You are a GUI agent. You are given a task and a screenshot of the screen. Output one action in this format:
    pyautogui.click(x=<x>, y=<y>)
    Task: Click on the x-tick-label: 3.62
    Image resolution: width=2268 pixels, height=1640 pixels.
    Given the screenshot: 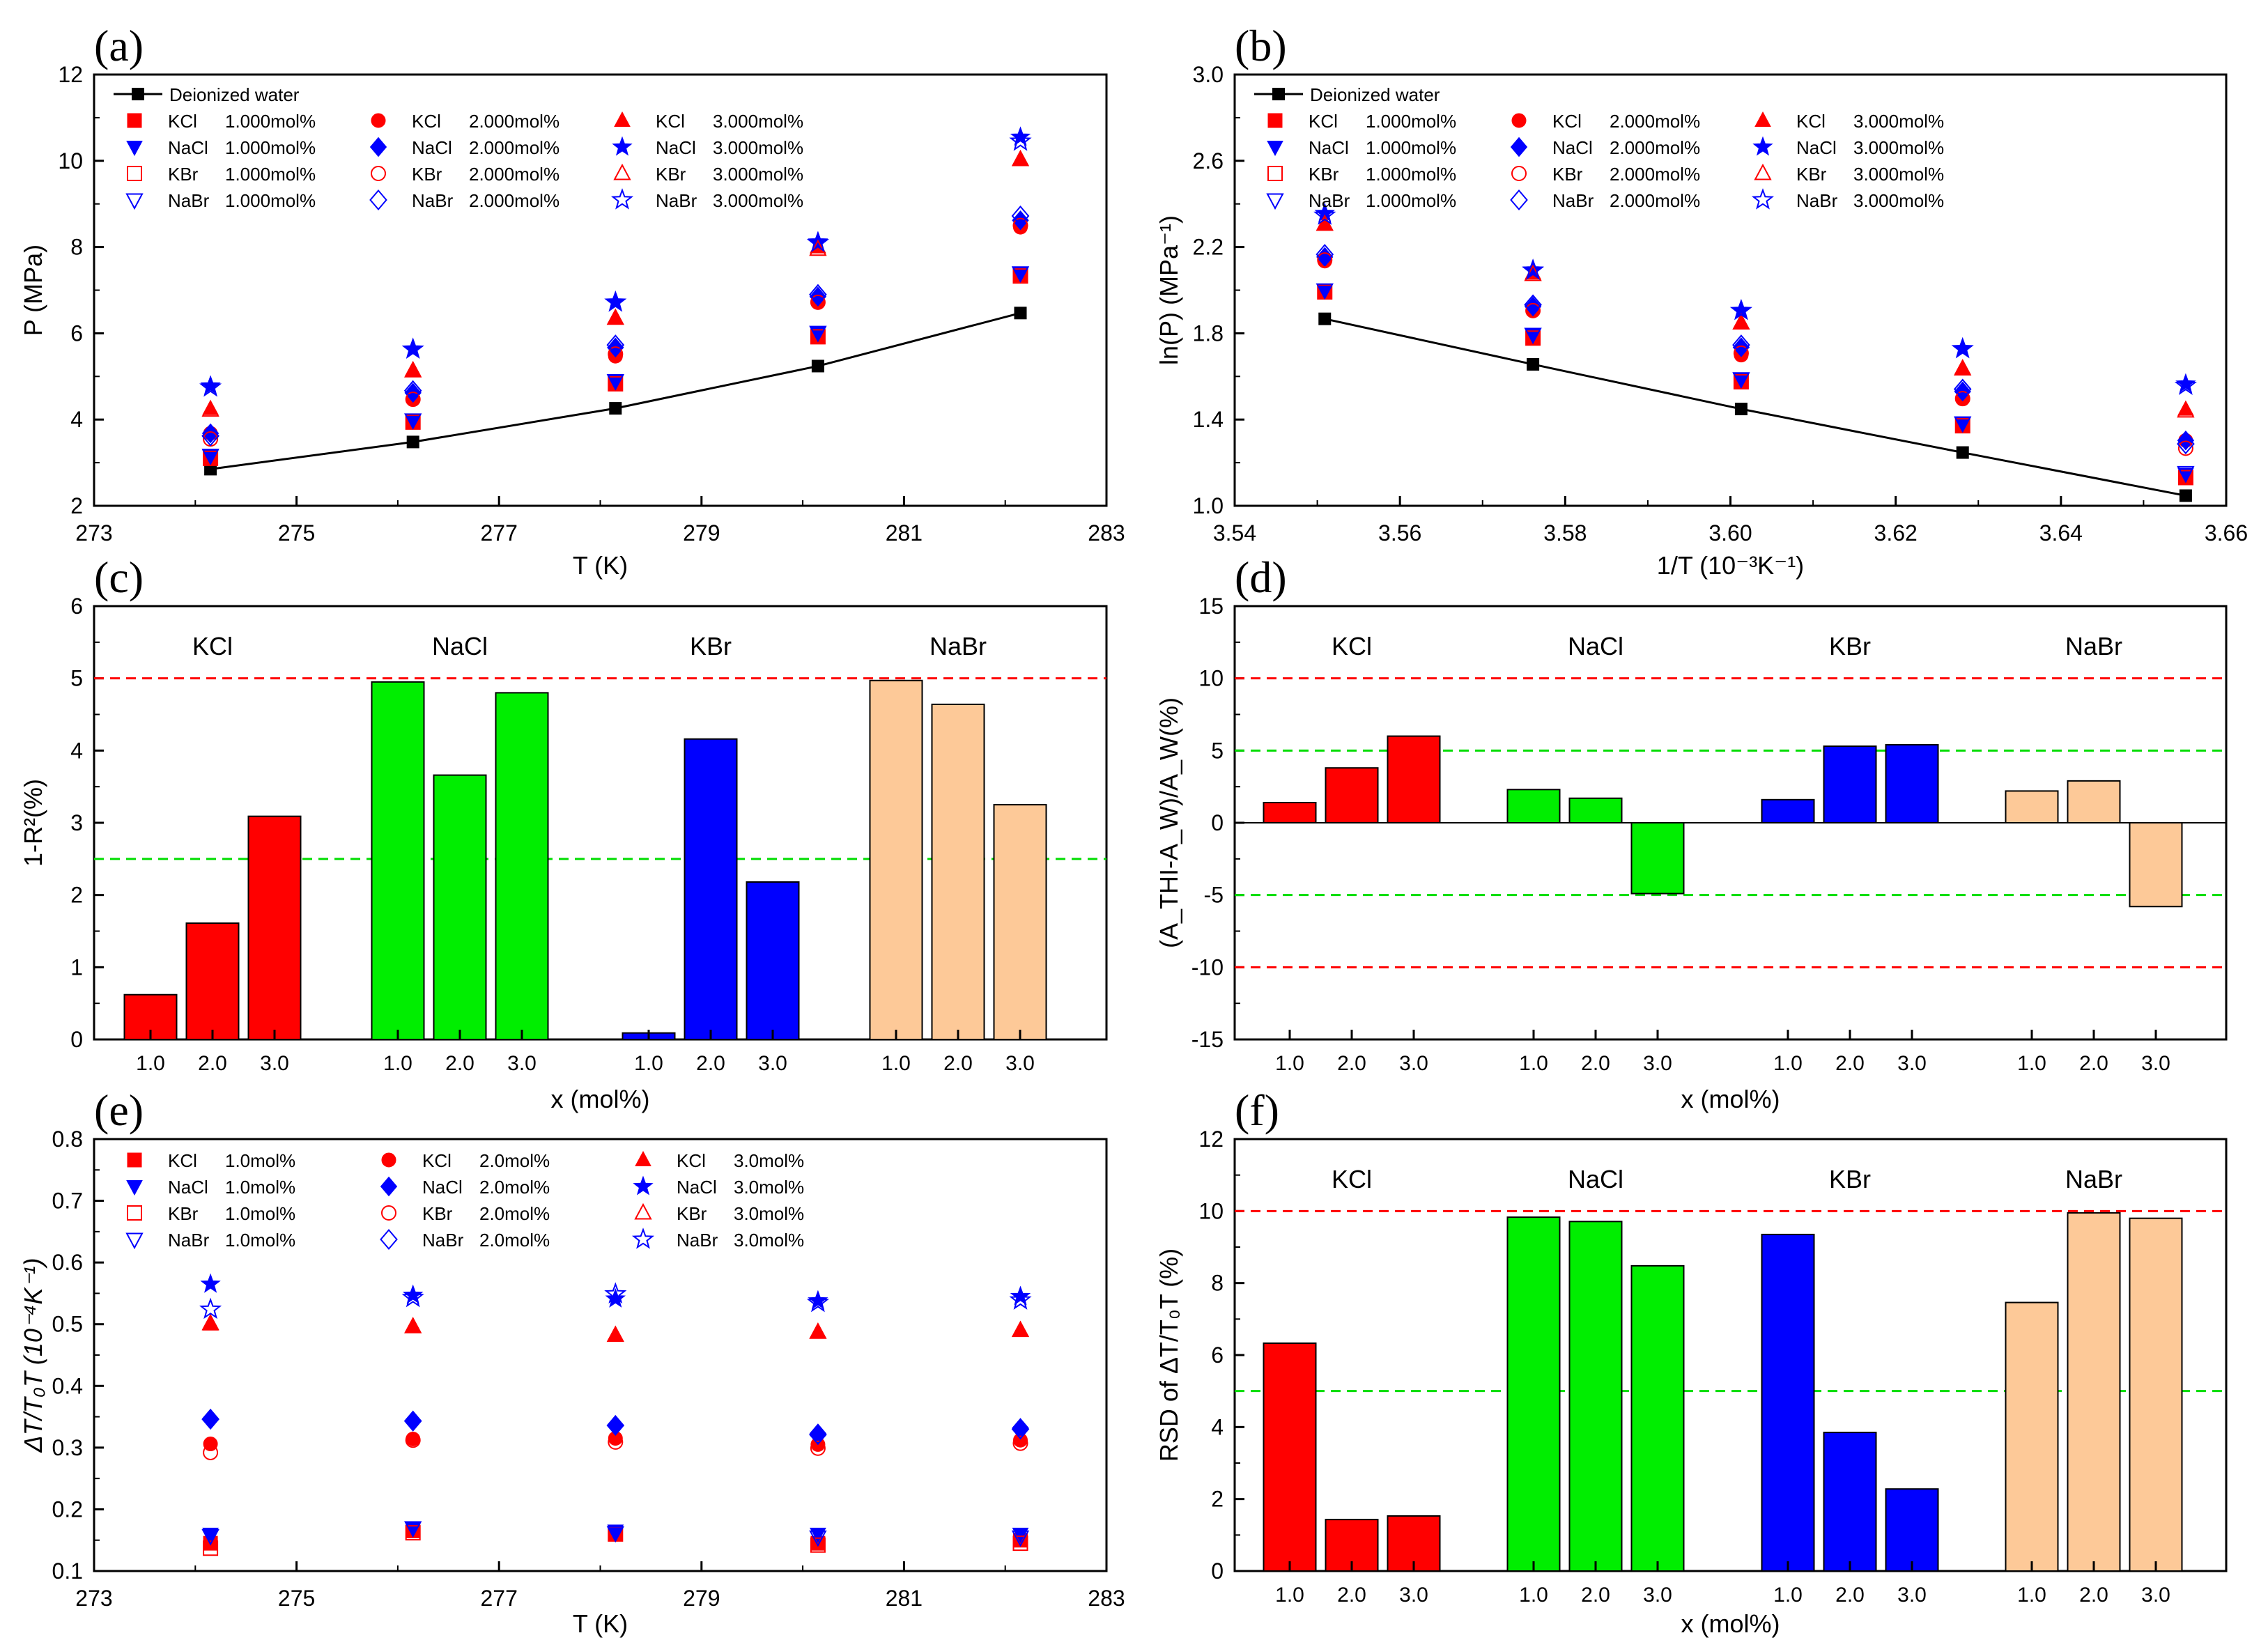 What is the action you would take?
    pyautogui.click(x=1896, y=533)
    